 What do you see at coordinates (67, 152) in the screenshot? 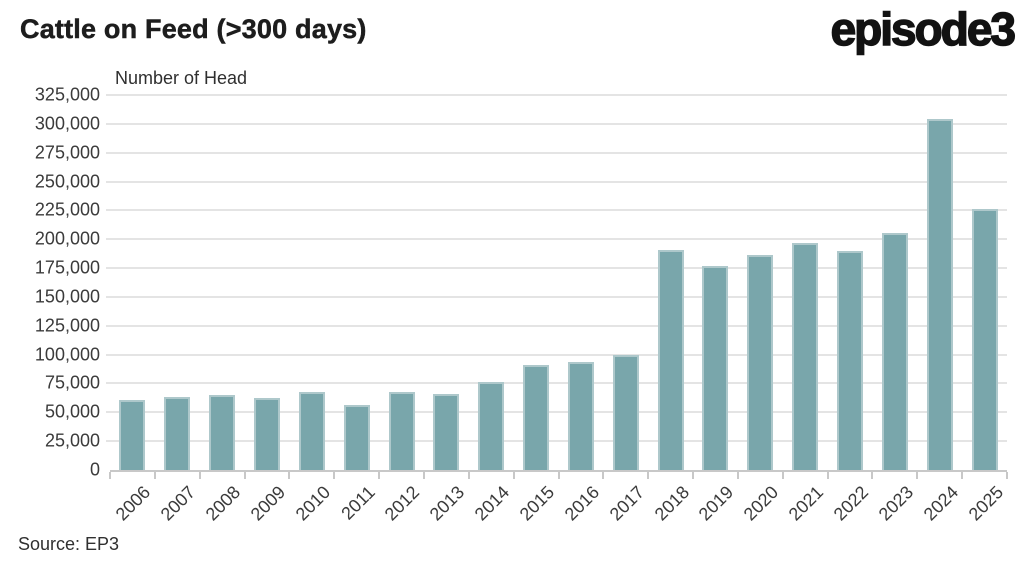
I see `y-tick-label: 275,000` at bounding box center [67, 152].